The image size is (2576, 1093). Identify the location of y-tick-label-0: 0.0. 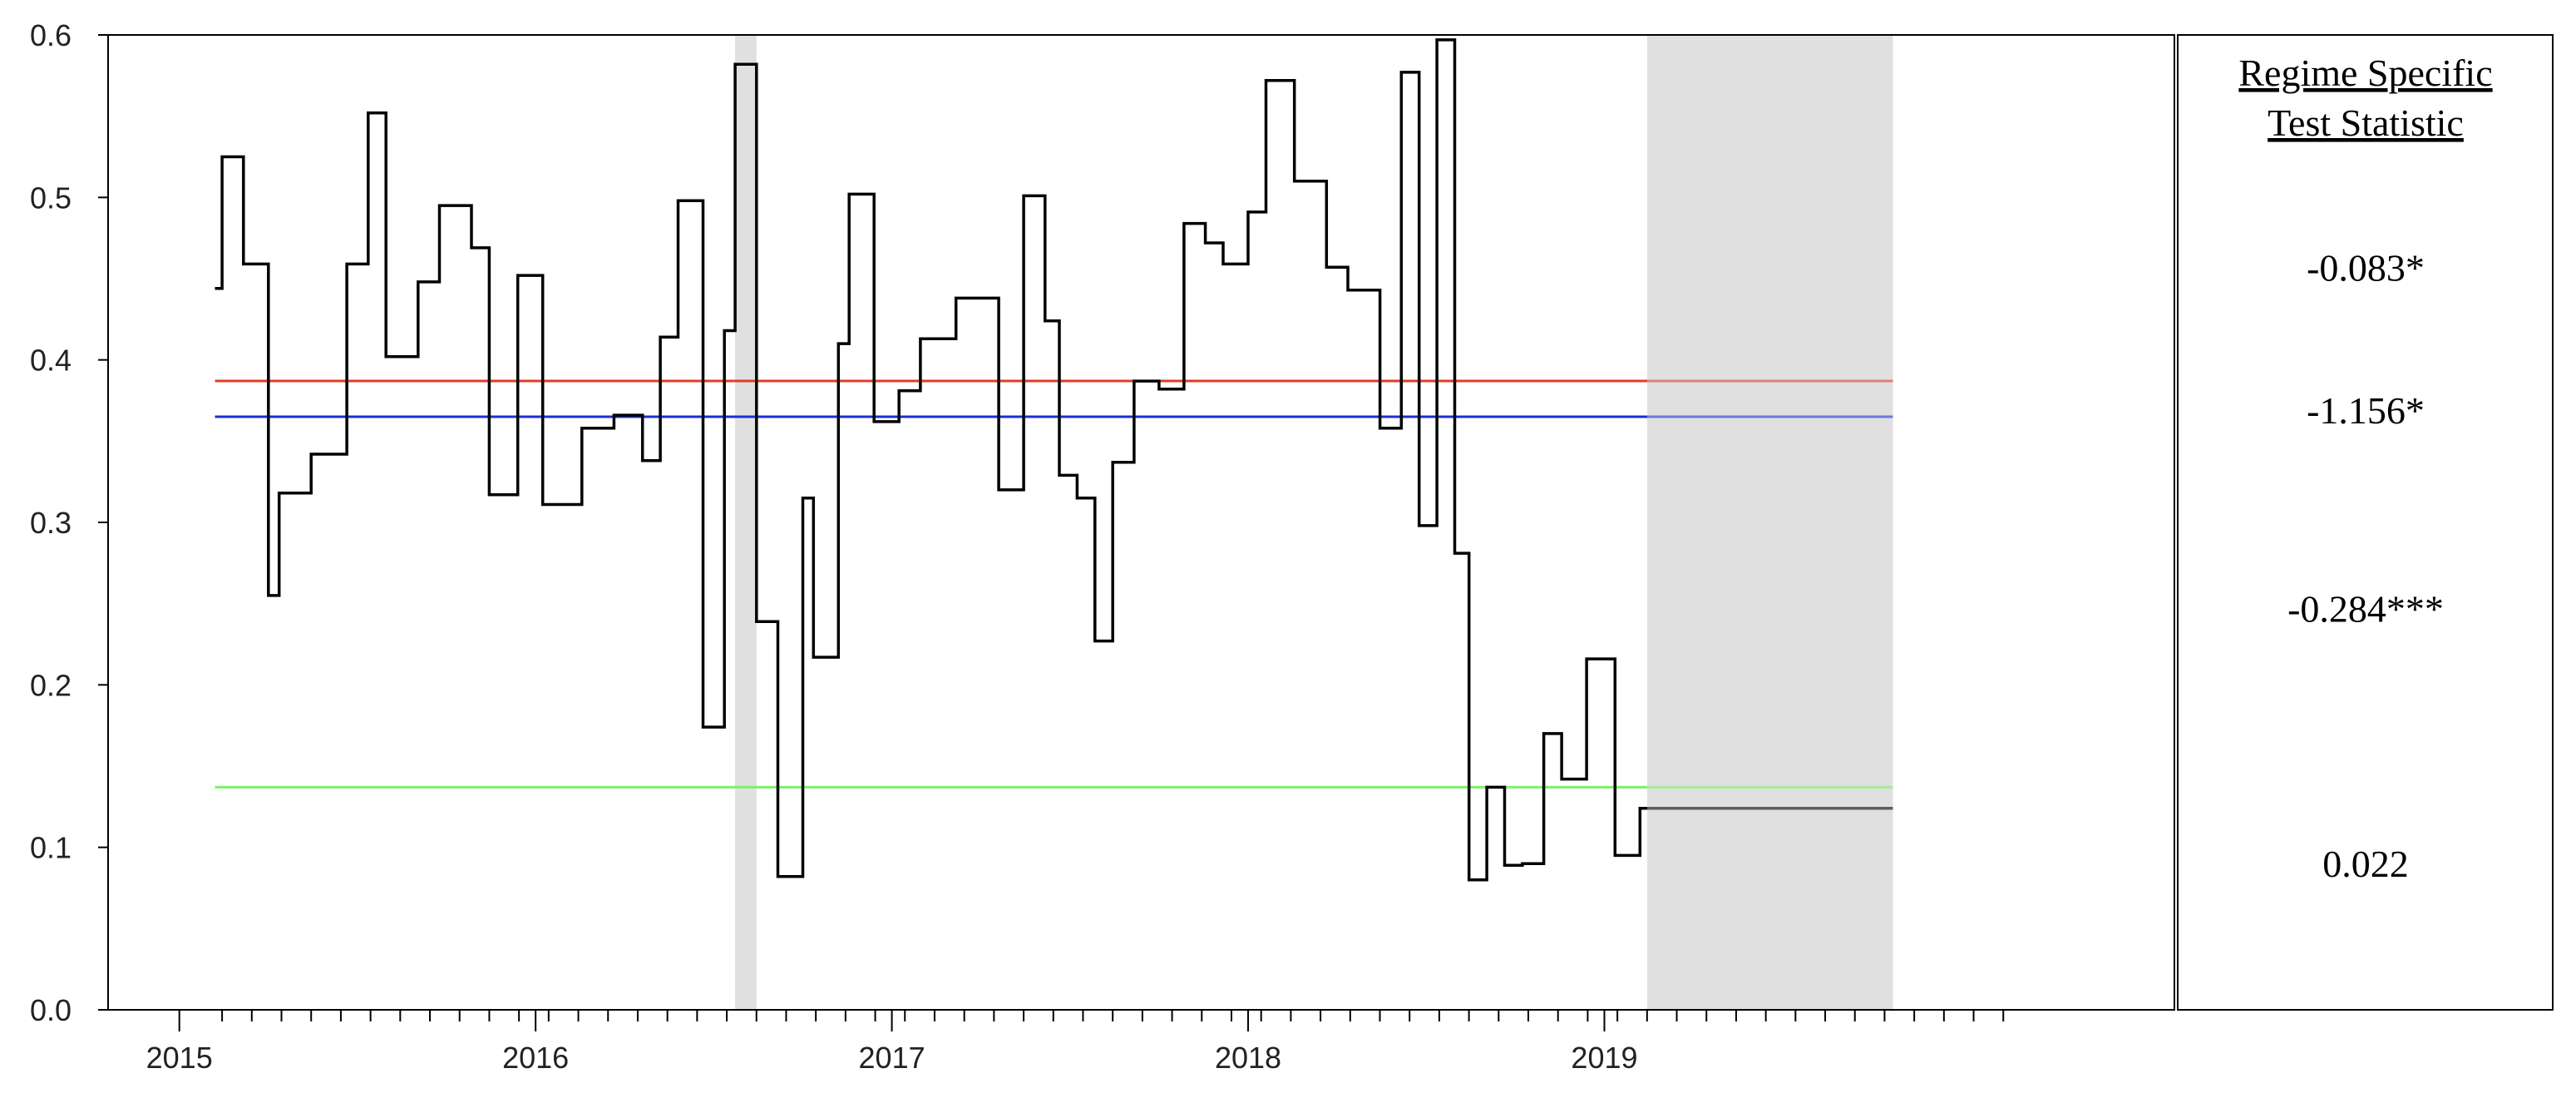
(51, 1010).